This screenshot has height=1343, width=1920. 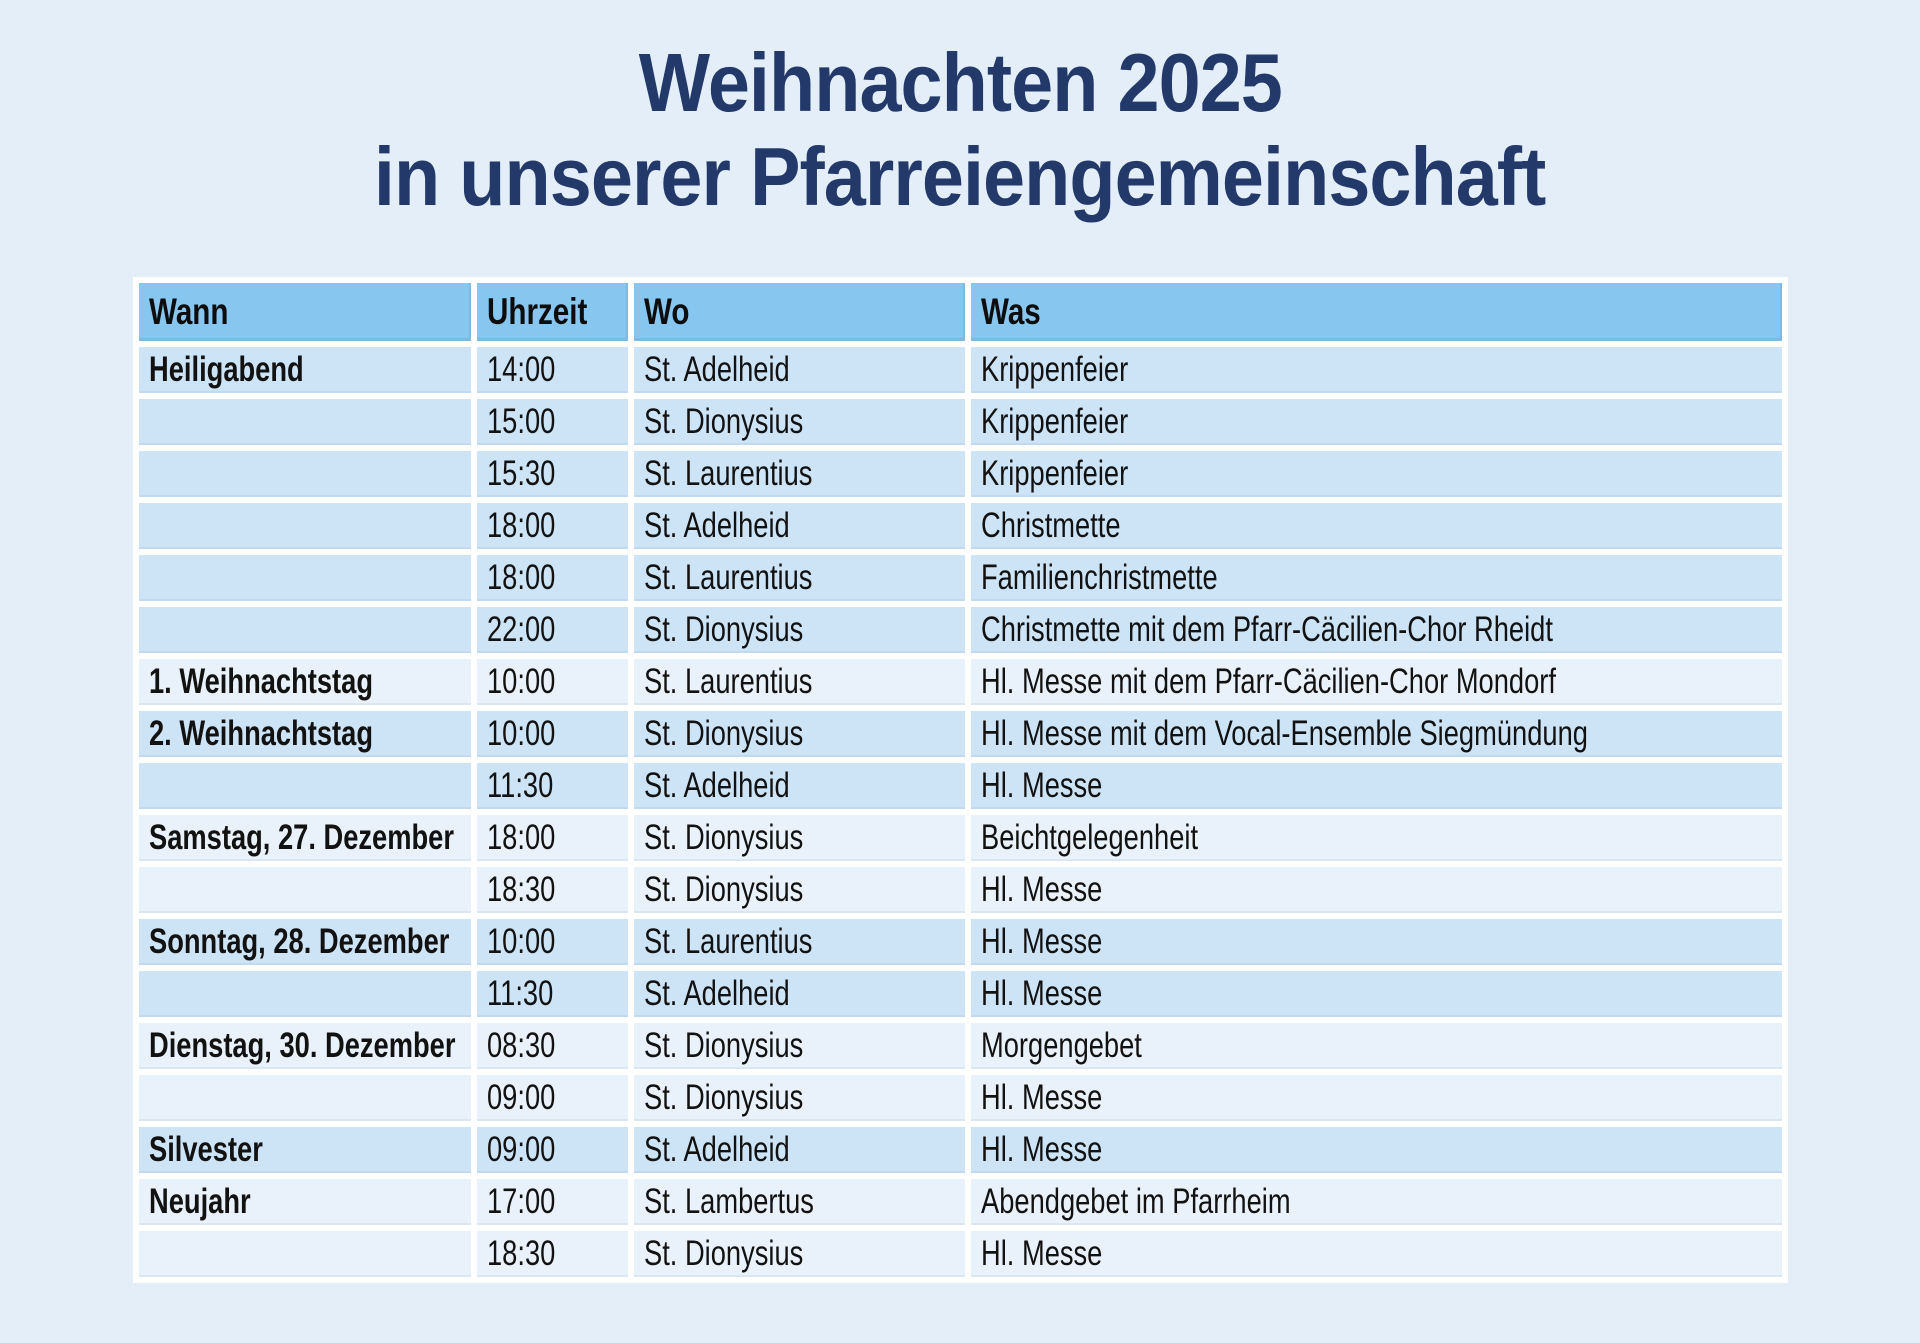 What do you see at coordinates (205, 1149) in the screenshot?
I see `cell-wann-text: Silvester` at bounding box center [205, 1149].